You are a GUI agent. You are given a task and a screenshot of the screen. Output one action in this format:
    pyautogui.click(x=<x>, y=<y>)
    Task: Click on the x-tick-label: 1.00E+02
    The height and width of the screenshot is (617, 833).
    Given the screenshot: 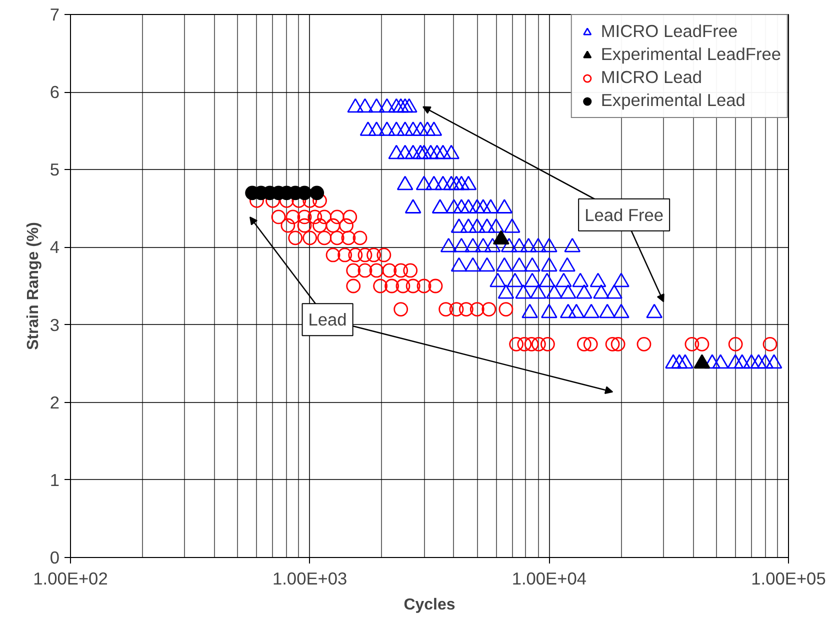 What is the action you would take?
    pyautogui.click(x=70, y=578)
    